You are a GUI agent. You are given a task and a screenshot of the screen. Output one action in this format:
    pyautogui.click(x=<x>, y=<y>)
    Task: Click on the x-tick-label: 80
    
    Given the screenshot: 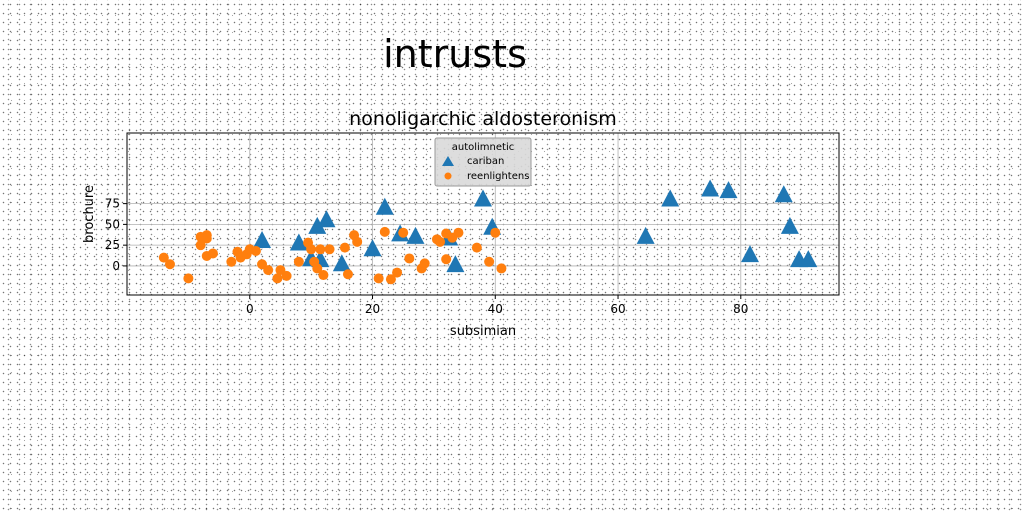 What is the action you would take?
    pyautogui.click(x=740, y=309)
    